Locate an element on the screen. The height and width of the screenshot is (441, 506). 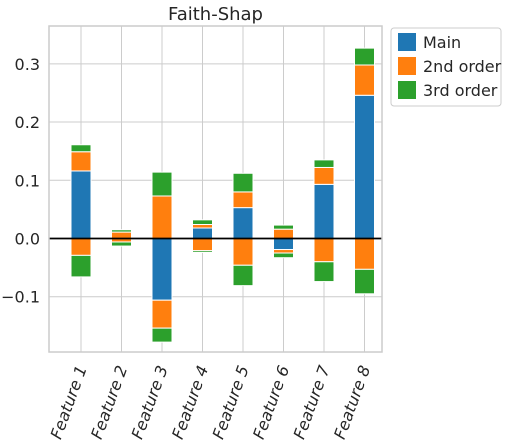
x-tick-label-6: Feature 7 is located at coordinates (312, 401).